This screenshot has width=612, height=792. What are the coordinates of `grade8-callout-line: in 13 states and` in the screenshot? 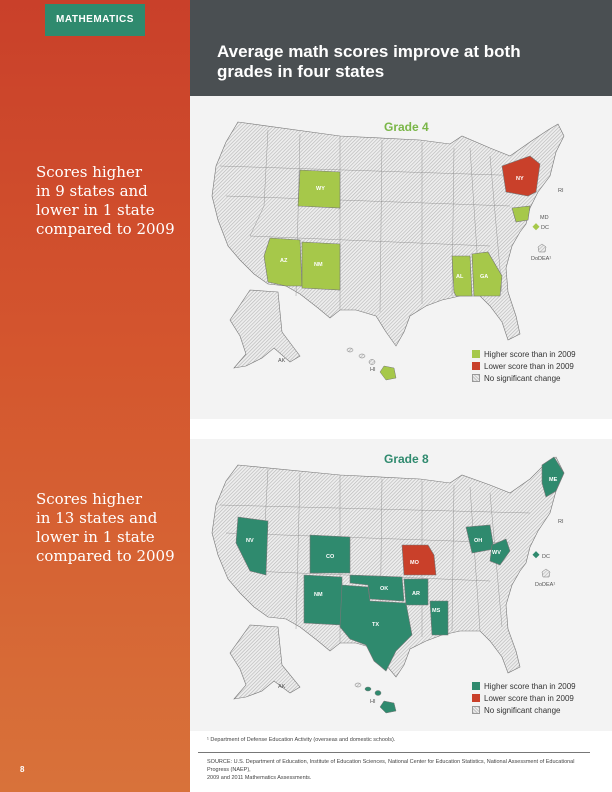 It's located at (97, 518).